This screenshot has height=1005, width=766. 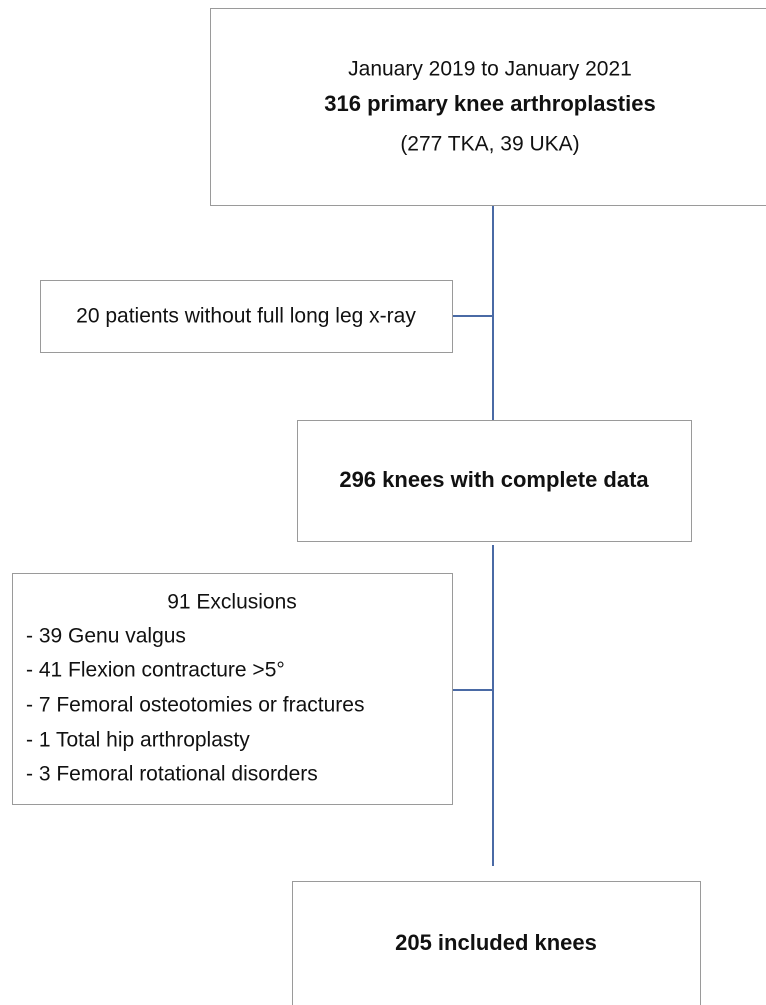 What do you see at coordinates (489, 144) in the screenshot?
I see `node-text: (277 TKA, 39 UKA)` at bounding box center [489, 144].